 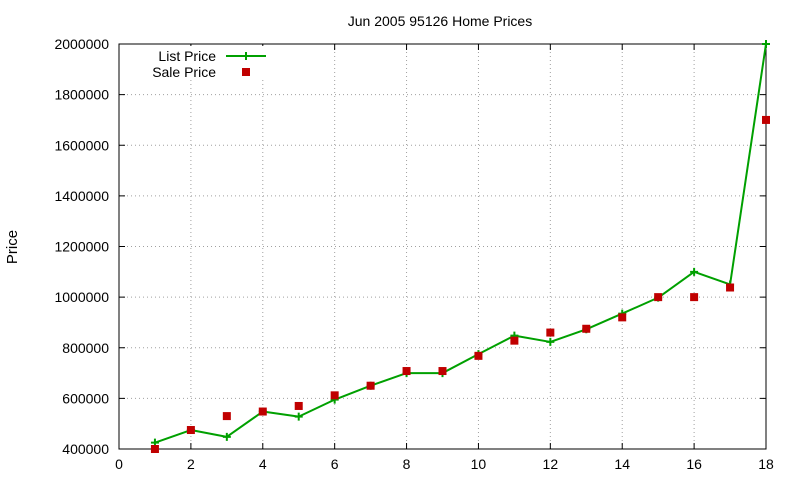 What do you see at coordinates (766, 464) in the screenshot?
I see `x-tick-label: 18` at bounding box center [766, 464].